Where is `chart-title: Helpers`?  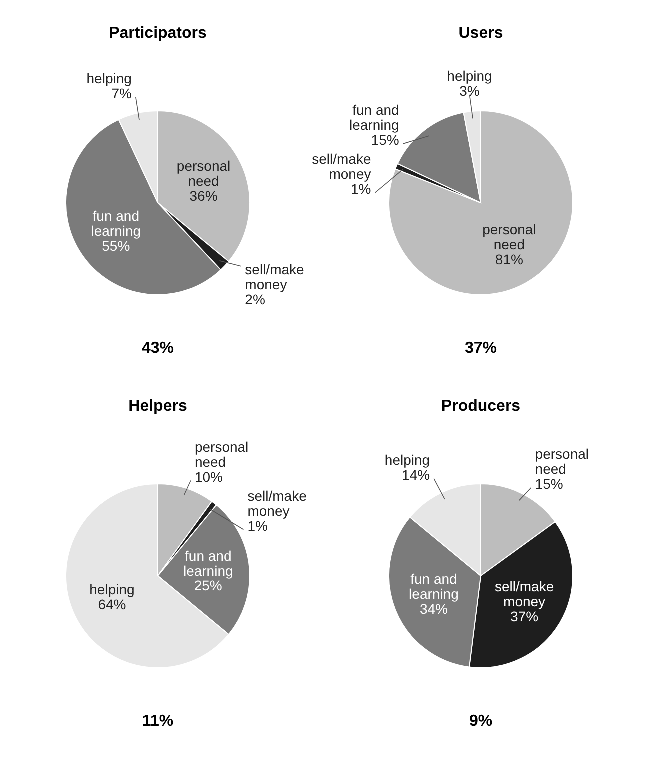 chart-title: Helpers is located at coordinates (158, 406).